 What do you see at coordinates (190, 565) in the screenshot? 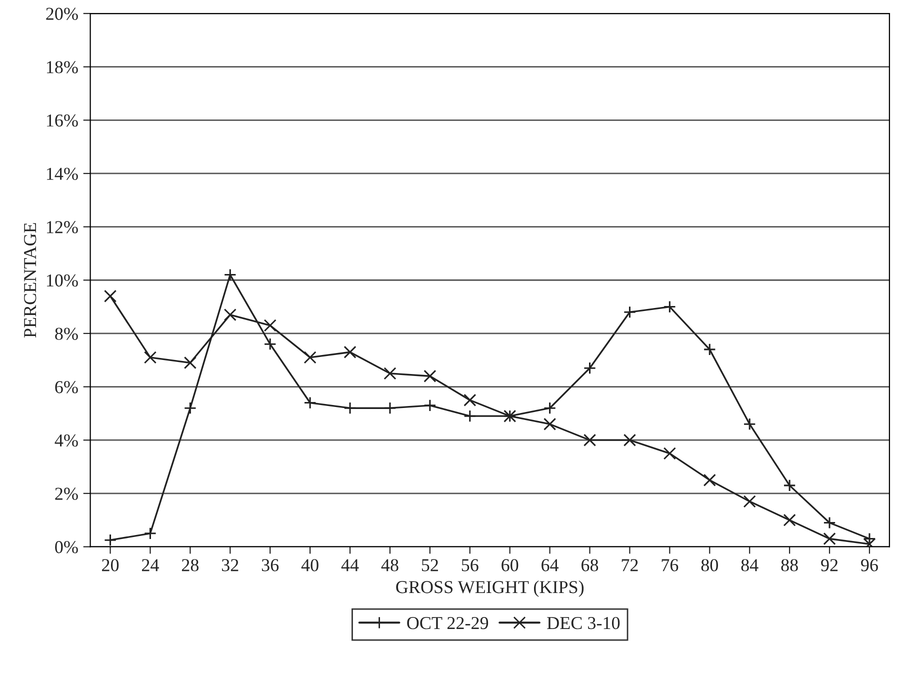
I see `x-tick-label: 28` at bounding box center [190, 565].